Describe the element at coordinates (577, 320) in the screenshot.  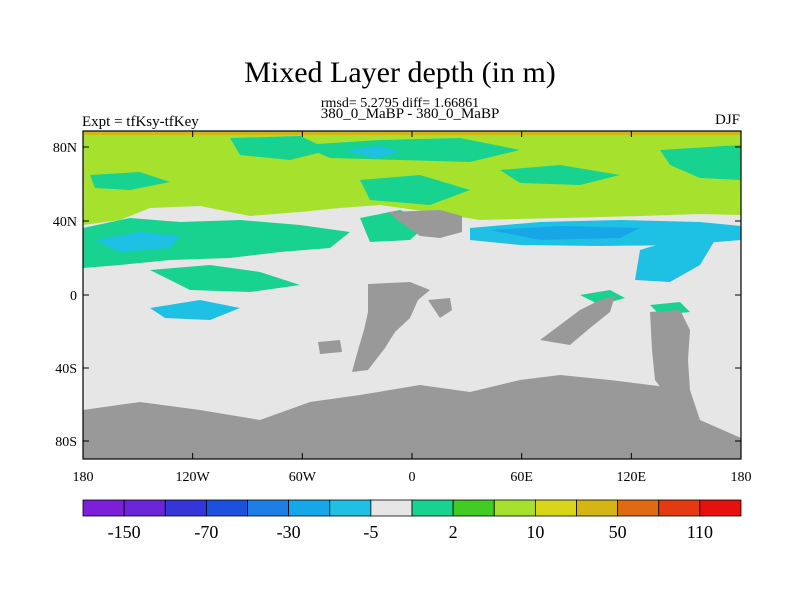
I see `land-indian-islands` at that location.